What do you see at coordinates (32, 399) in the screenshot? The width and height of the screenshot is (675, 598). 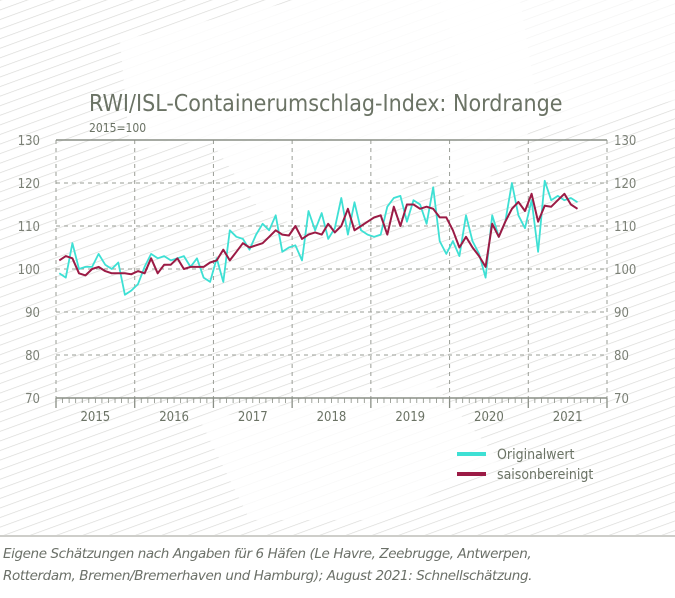 I see `y-tick-label-left: 70` at bounding box center [32, 399].